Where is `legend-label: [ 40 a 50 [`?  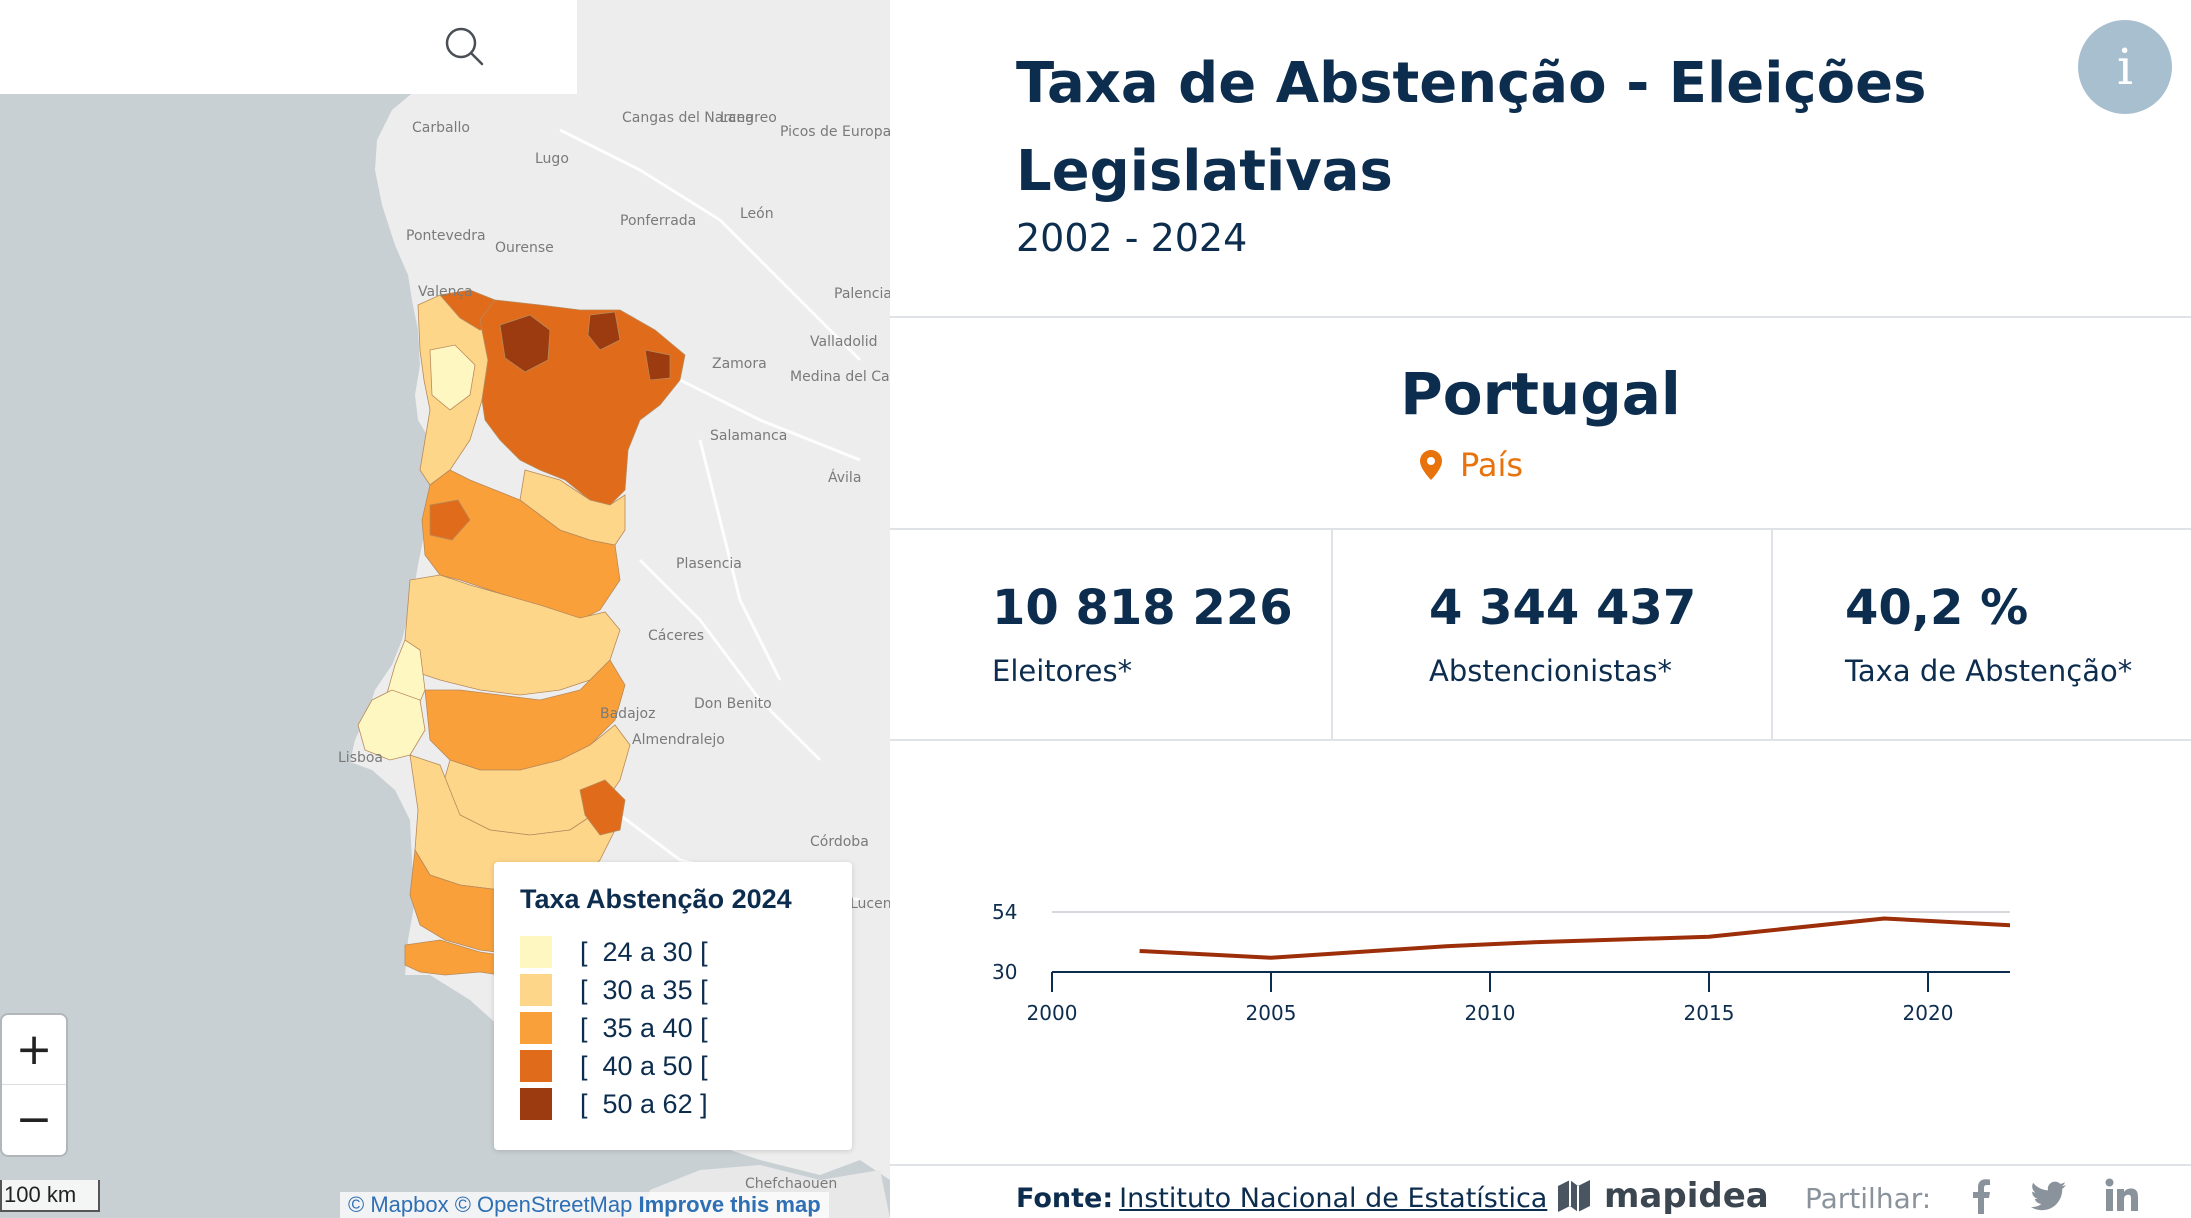
legend-label: [ 40 a 50 [ is located at coordinates (644, 1065).